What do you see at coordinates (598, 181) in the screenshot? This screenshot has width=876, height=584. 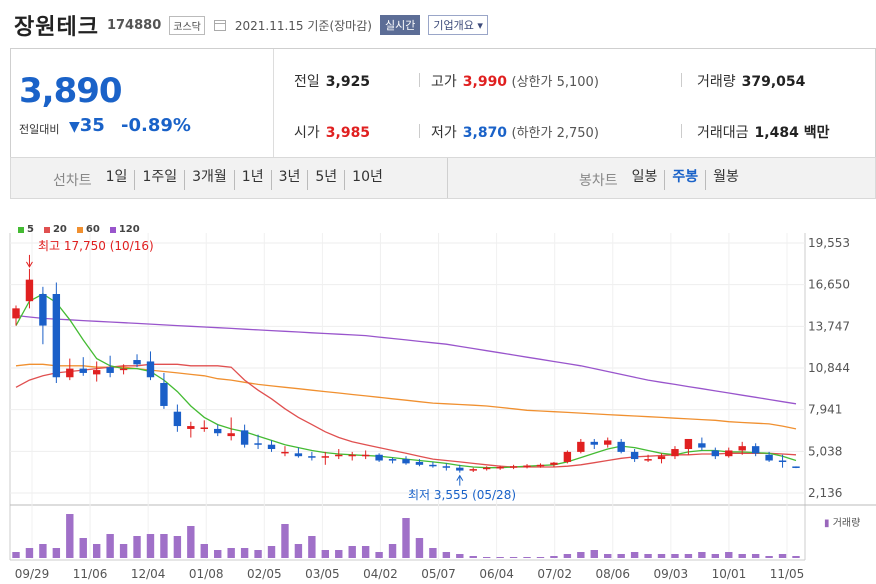 I see `candle-chart-label: 봉차트` at bounding box center [598, 181].